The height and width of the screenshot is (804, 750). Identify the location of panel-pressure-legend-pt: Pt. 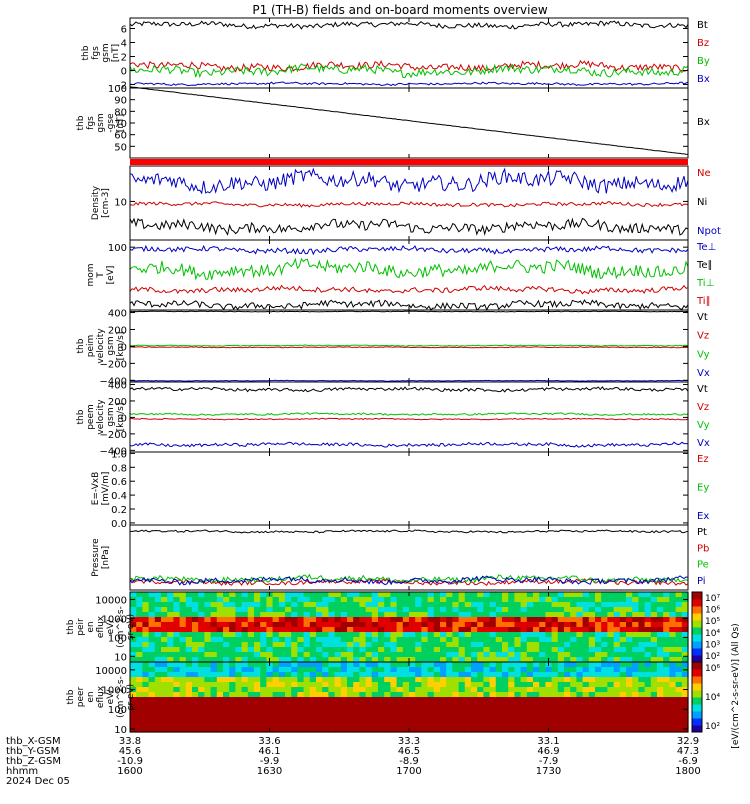
(702, 532).